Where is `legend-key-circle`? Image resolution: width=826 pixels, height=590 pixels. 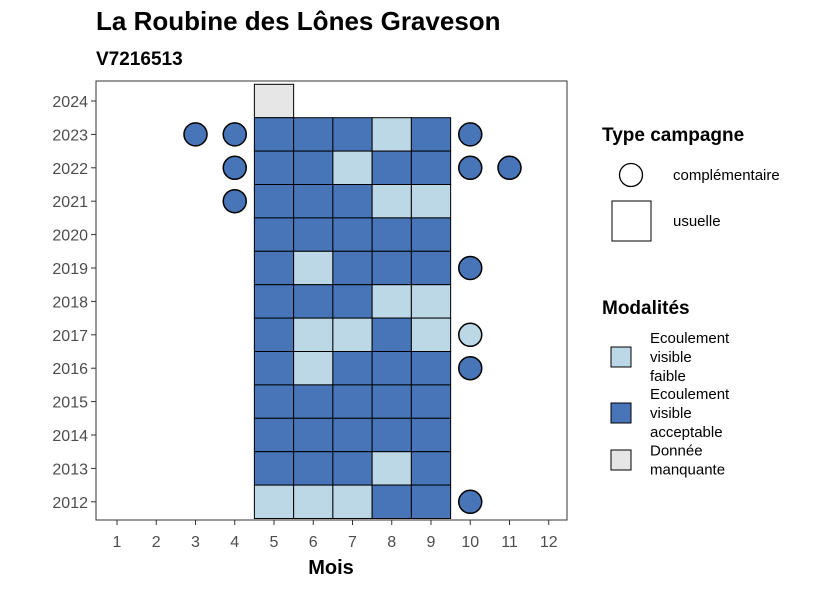
legend-key-circle is located at coordinates (631, 175).